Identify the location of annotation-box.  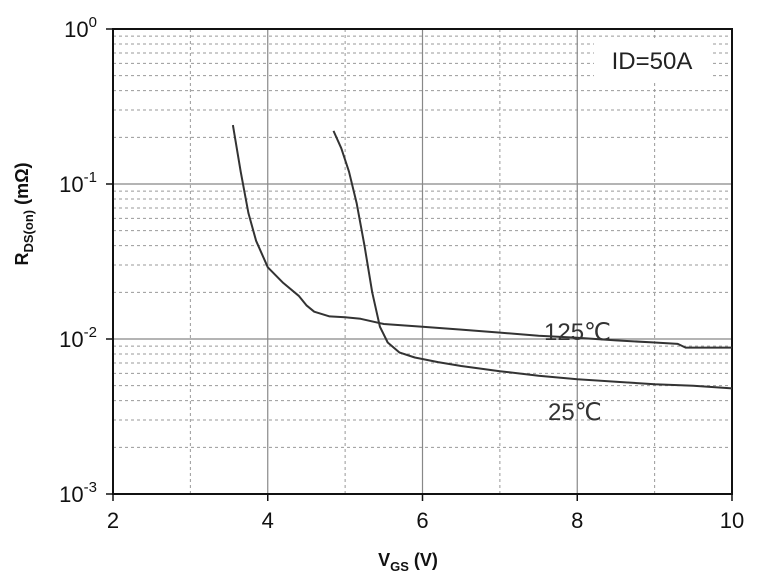
(652, 60).